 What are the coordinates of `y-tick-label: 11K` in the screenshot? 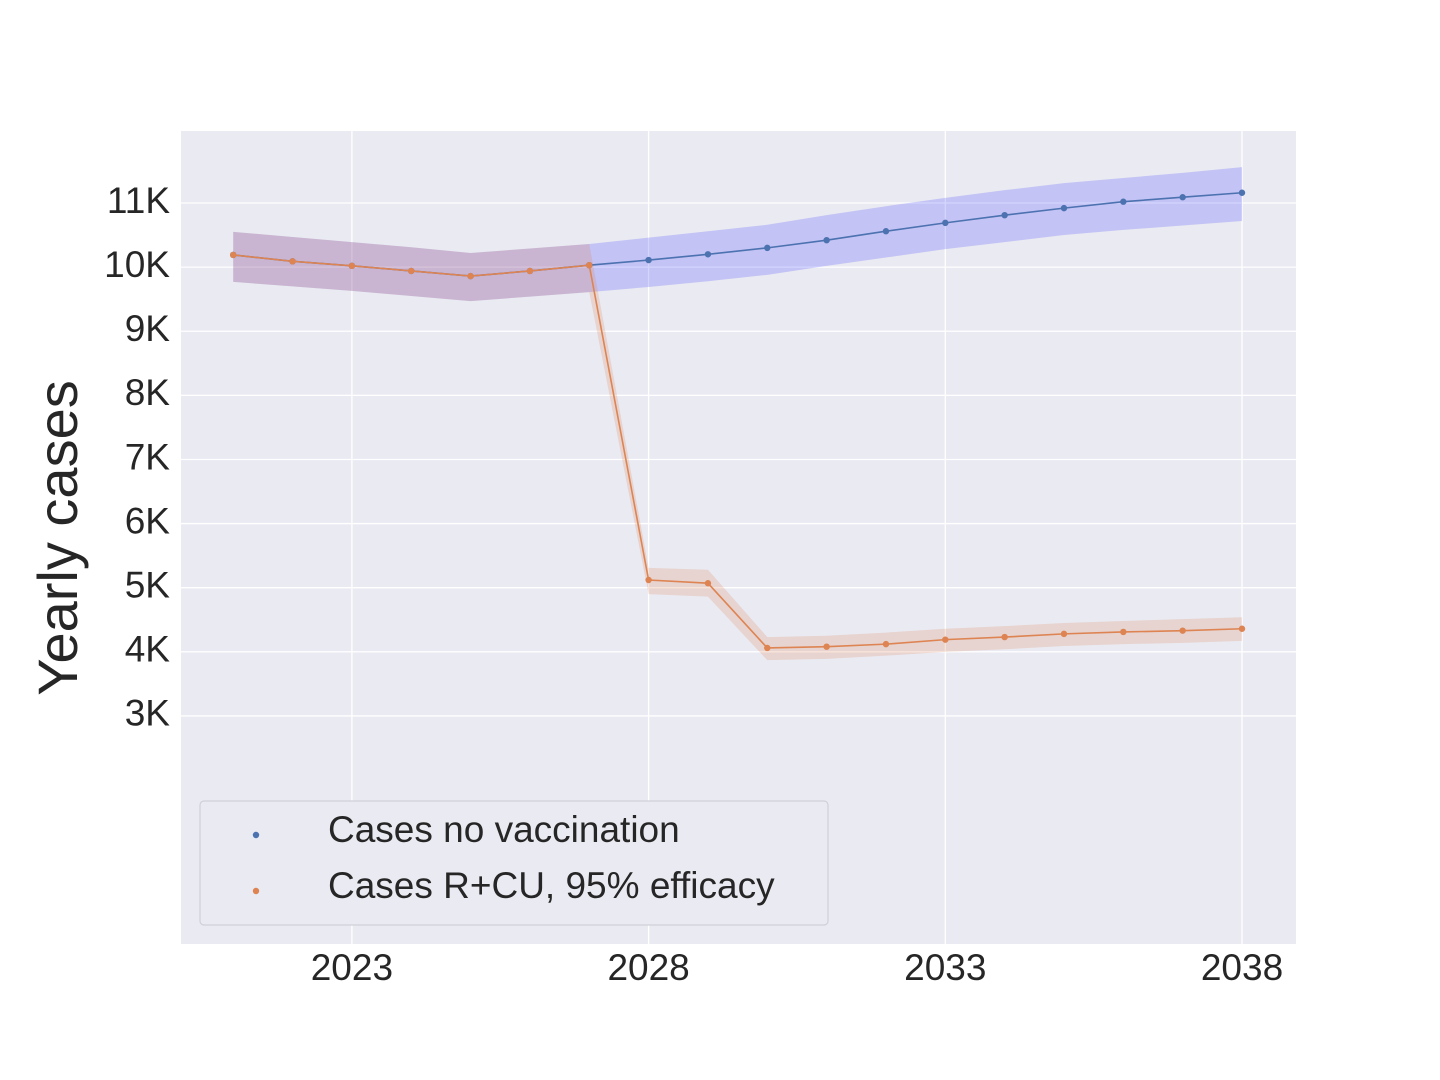 It's located at (138, 200).